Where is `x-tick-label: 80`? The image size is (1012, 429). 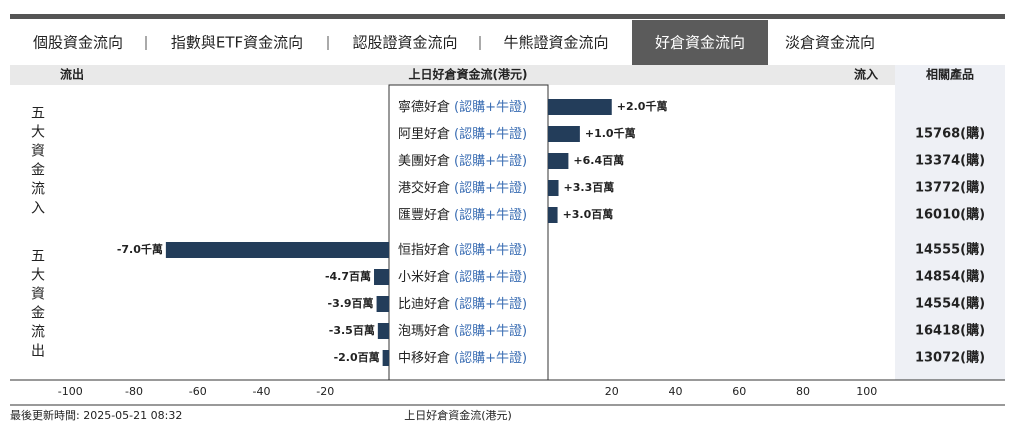
x-tick-label: 80 is located at coordinates (803, 391).